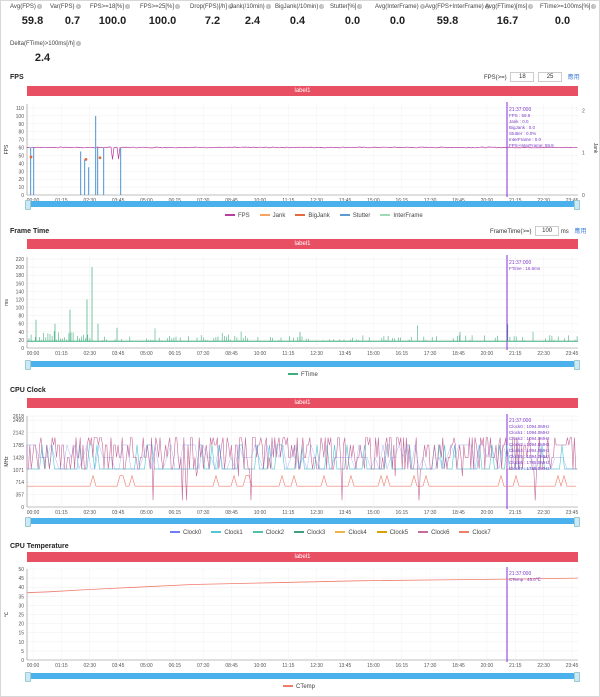 This screenshot has height=697, width=600. Describe the element at coordinates (20, 284) in the screenshot. I see `y-tick-label: 160` at that location.